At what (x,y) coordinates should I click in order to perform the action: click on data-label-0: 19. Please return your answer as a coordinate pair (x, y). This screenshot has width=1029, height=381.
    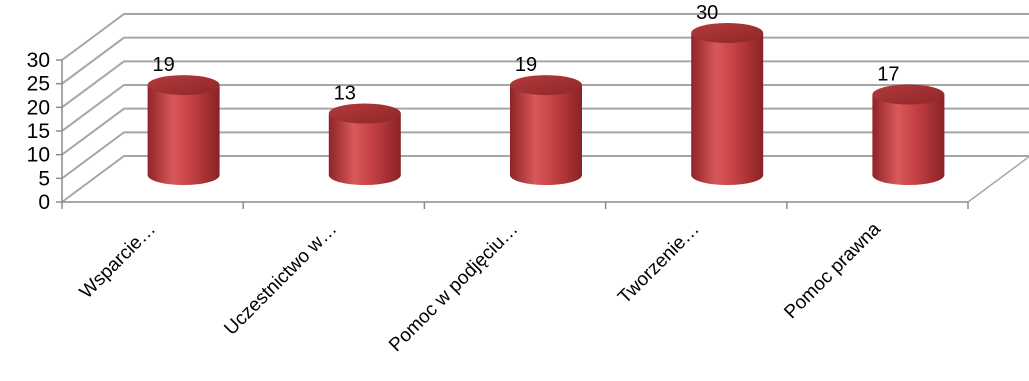
    Looking at the image, I should click on (163, 65).